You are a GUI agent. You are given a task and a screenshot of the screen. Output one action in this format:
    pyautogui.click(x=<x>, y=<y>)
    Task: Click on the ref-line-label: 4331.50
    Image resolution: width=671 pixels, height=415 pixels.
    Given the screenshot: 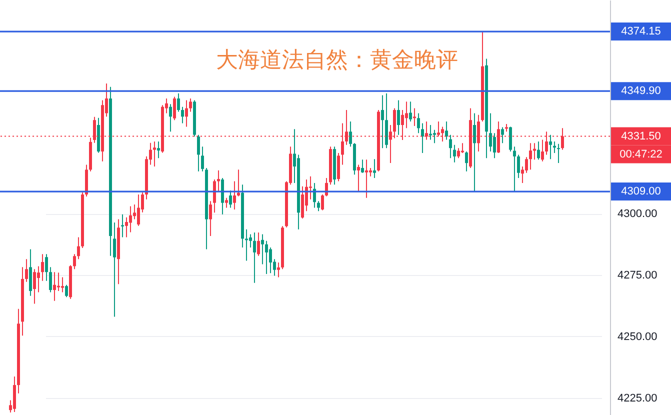 What is the action you would take?
    pyautogui.click(x=641, y=136)
    